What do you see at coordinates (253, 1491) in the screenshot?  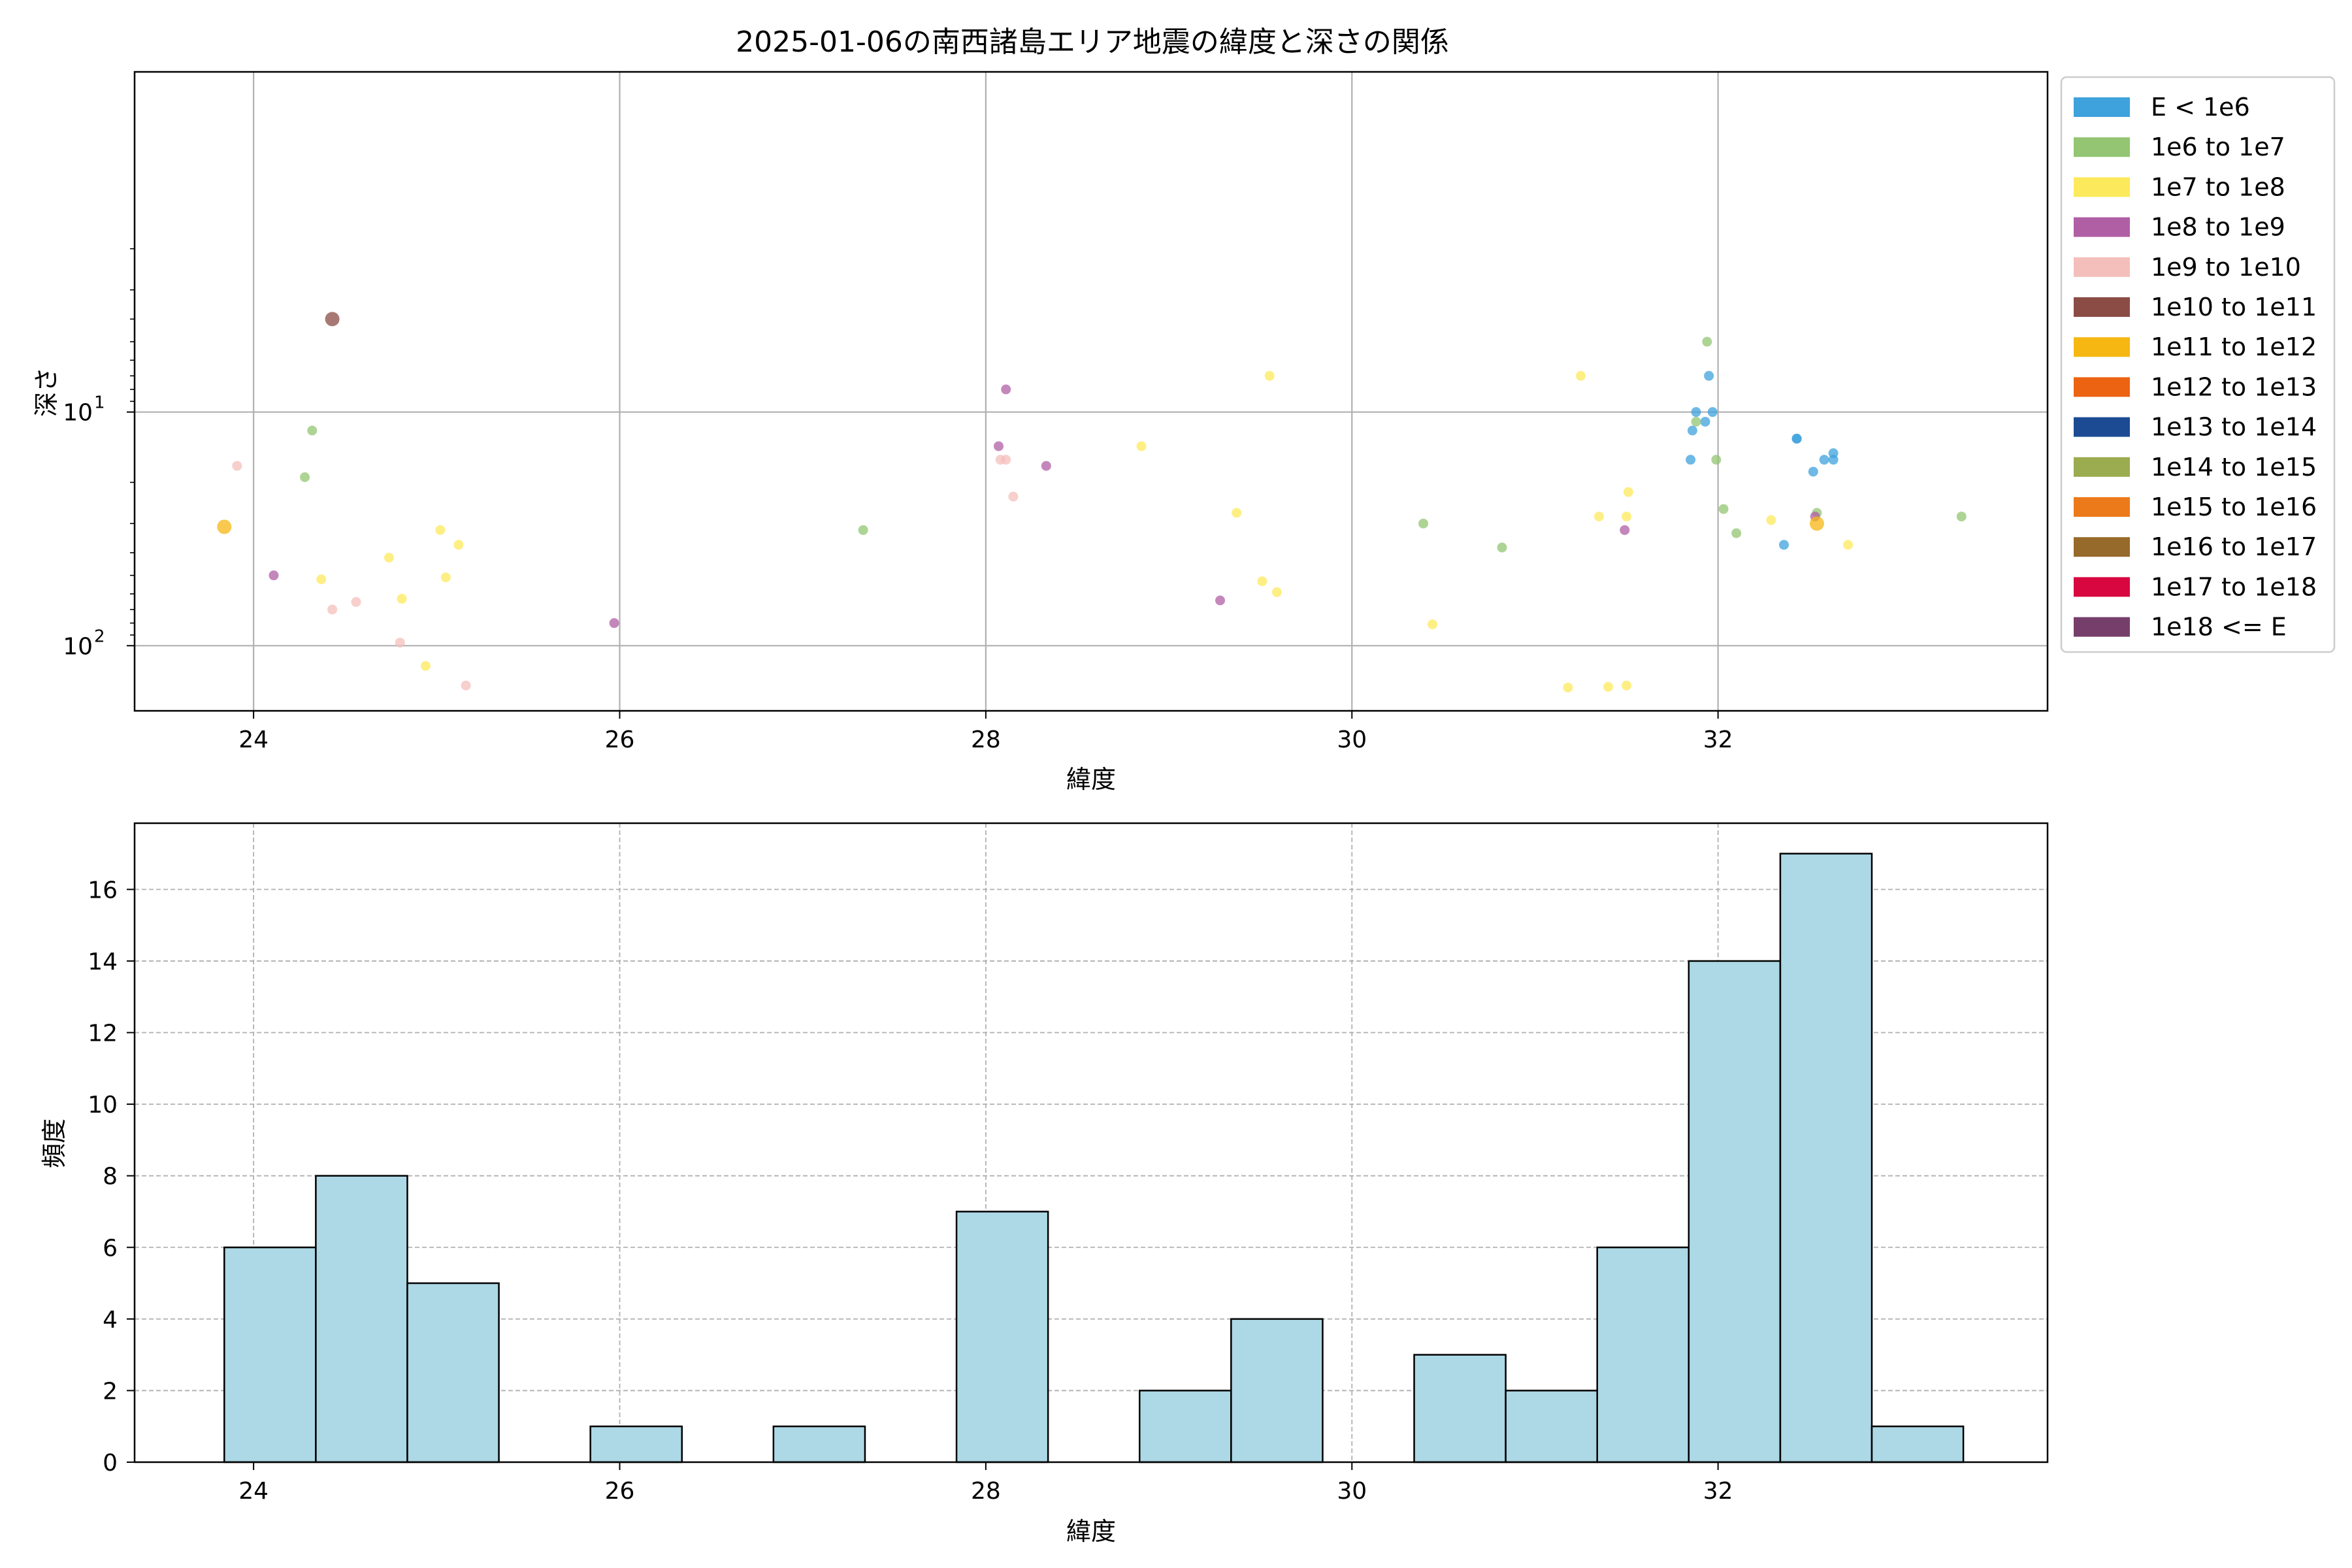 I see `histogram-x-tick-label: 24` at bounding box center [253, 1491].